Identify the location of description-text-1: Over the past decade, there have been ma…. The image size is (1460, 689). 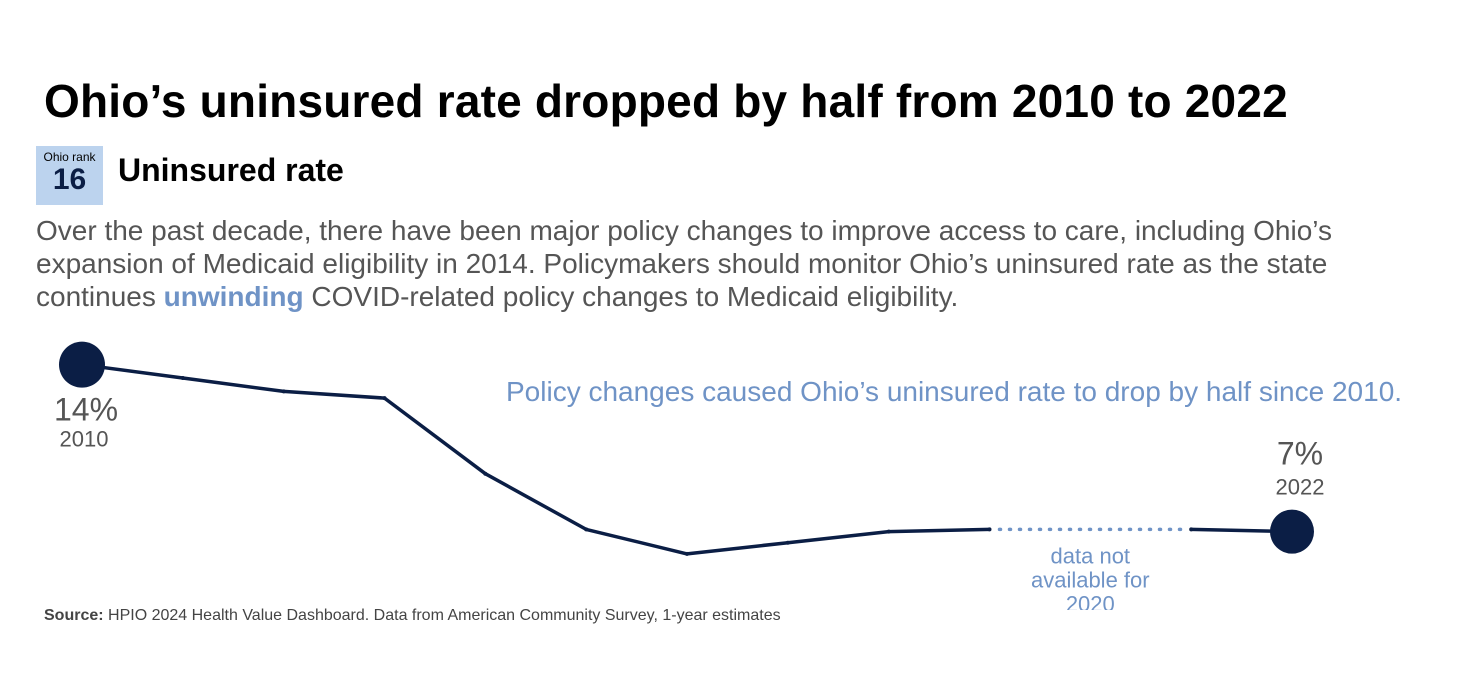
(684, 263).